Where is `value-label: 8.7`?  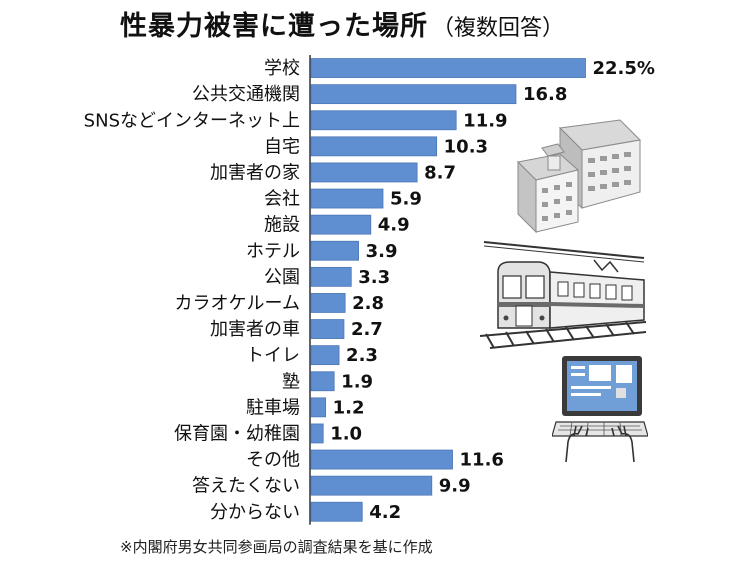 value-label: 8.7 is located at coordinates (440, 172).